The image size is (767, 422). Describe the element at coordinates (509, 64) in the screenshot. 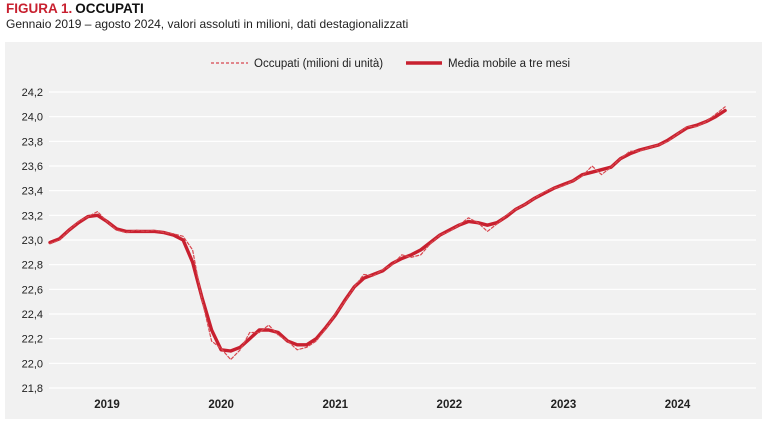

I see `legend-label-media-mobile: Media mobile a tre mesi` at that location.